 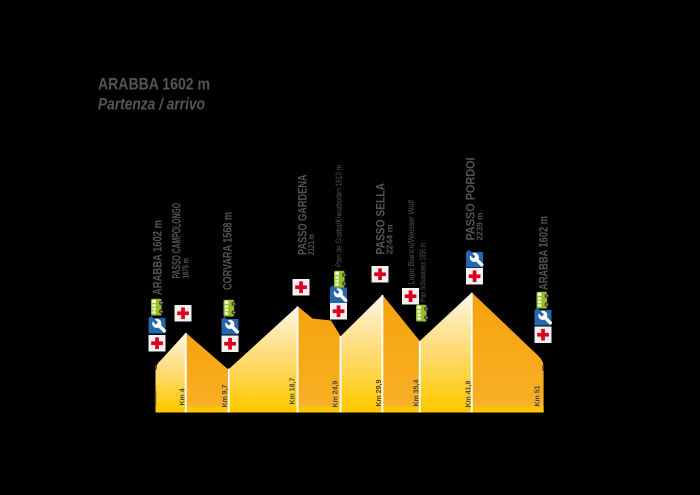 What do you see at coordinates (182, 396) in the screenshot?
I see `svg-text: Km 4` at bounding box center [182, 396].